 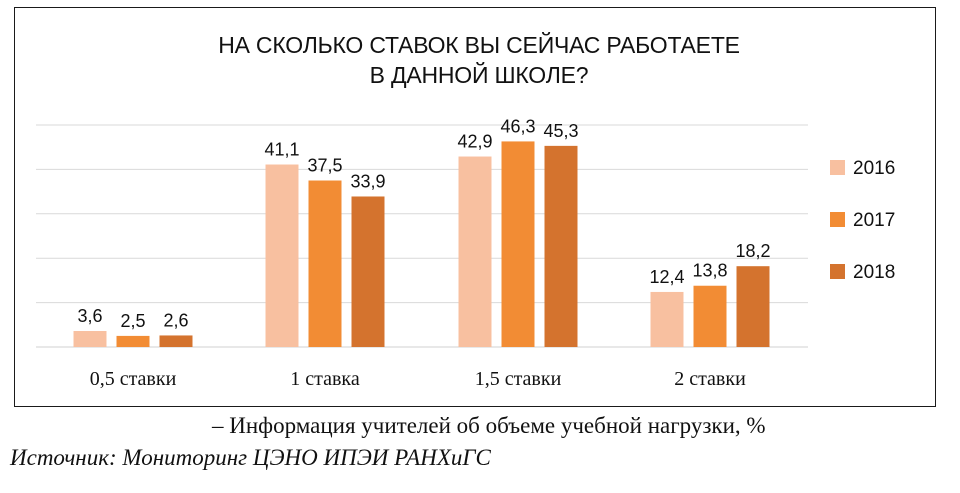 I want to click on legend-label: 2016, so click(x=874, y=168).